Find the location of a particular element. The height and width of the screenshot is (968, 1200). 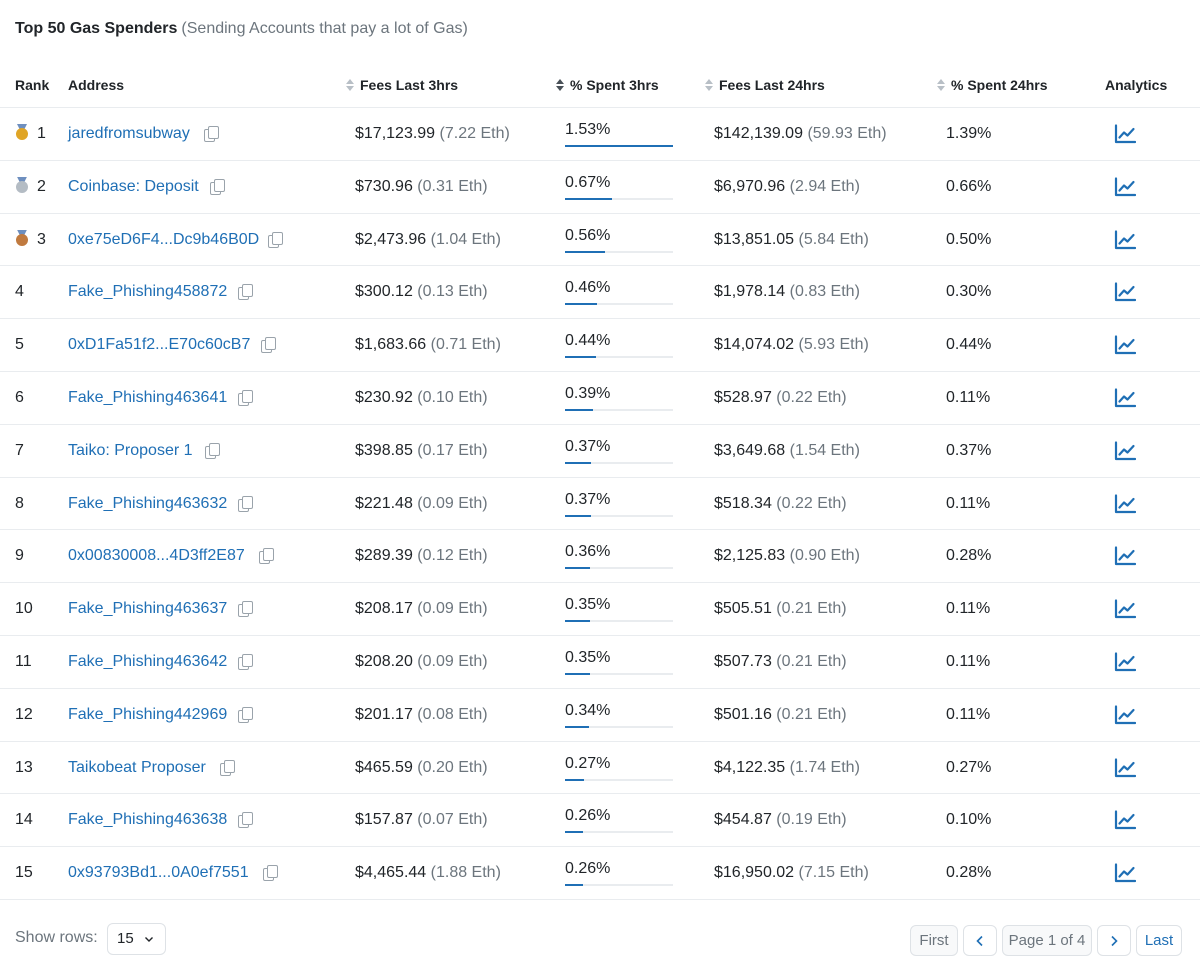

fees-3hrs-usd: $4,465.44 is located at coordinates (391, 873).